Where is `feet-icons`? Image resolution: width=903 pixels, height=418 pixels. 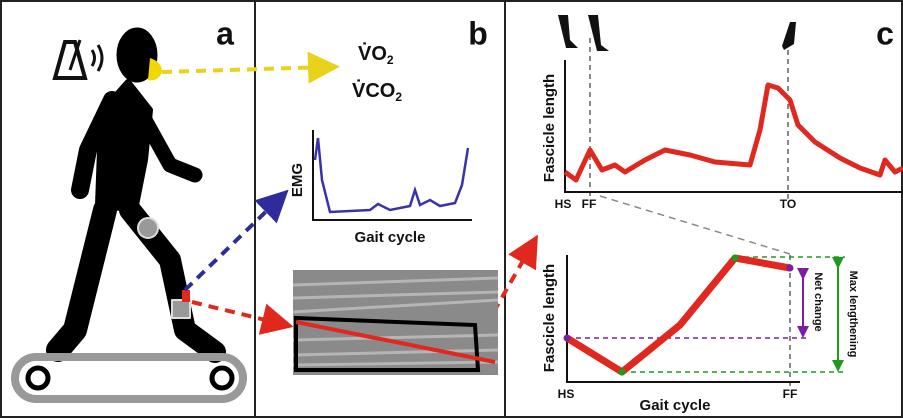 feet-icons is located at coordinates (677, 33).